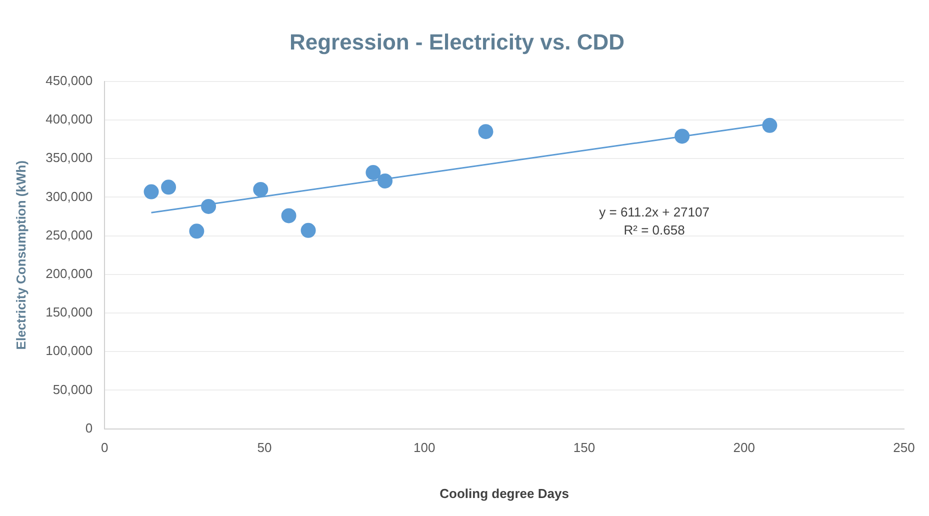  Describe the element at coordinates (425, 448) in the screenshot. I see `x-tick-label: 100` at that location.